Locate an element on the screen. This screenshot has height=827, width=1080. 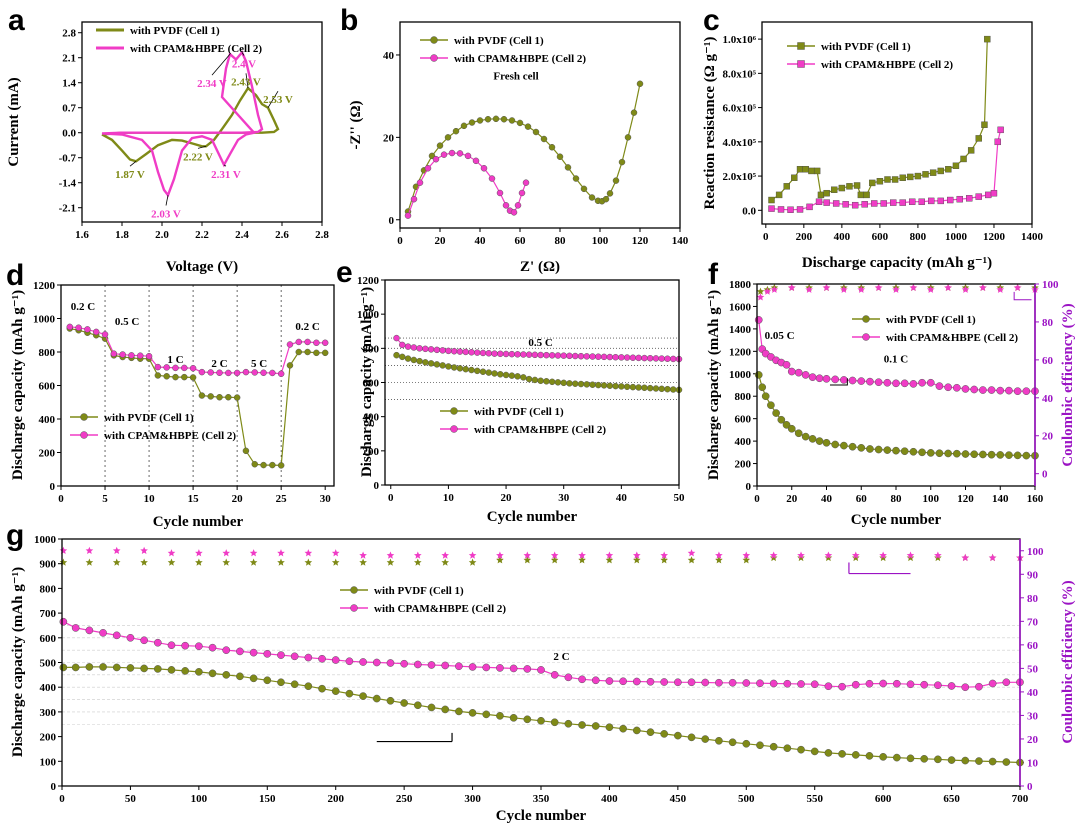
y2-tick-label: 50 is located at coordinates (1033, 669).